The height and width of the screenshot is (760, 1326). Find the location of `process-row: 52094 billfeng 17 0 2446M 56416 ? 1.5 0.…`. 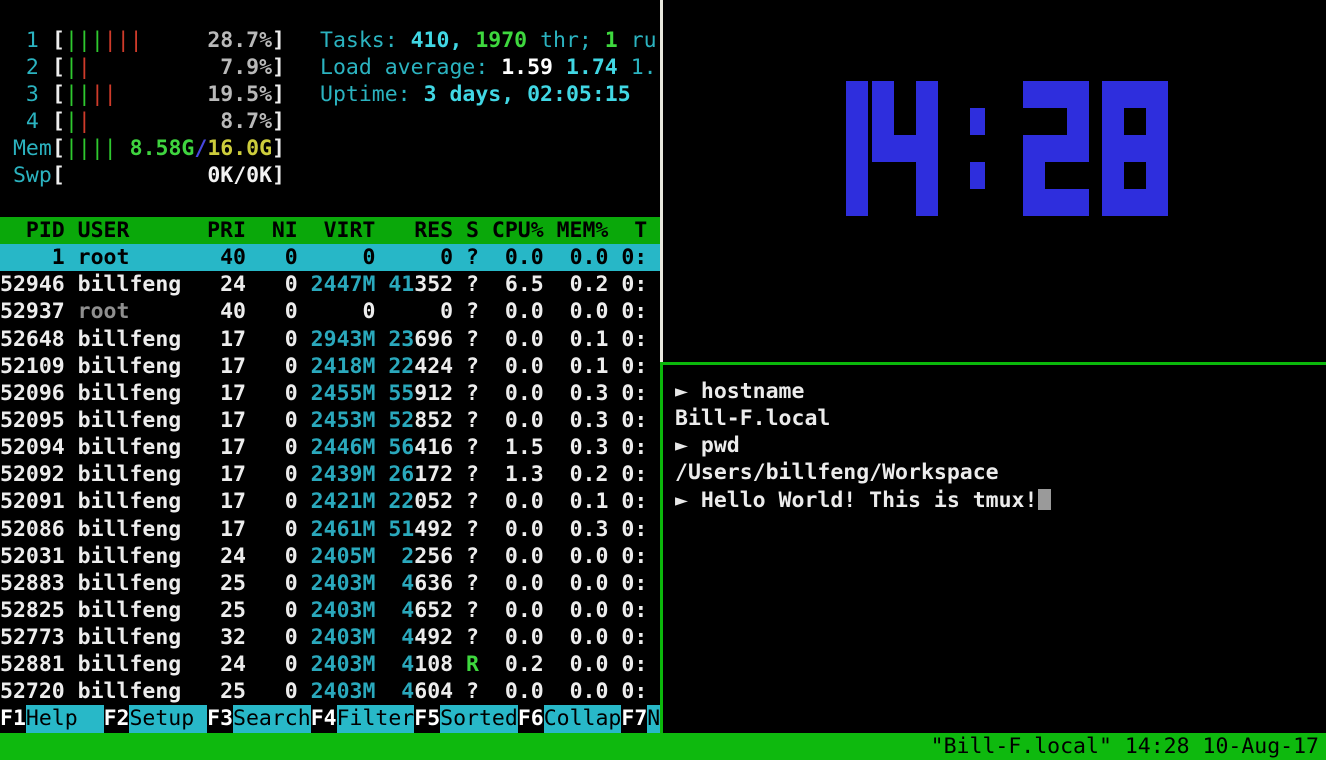

process-row: 52094 billfeng 17 0 2446M 56416 ? 1.5 0.… is located at coordinates (324, 448).